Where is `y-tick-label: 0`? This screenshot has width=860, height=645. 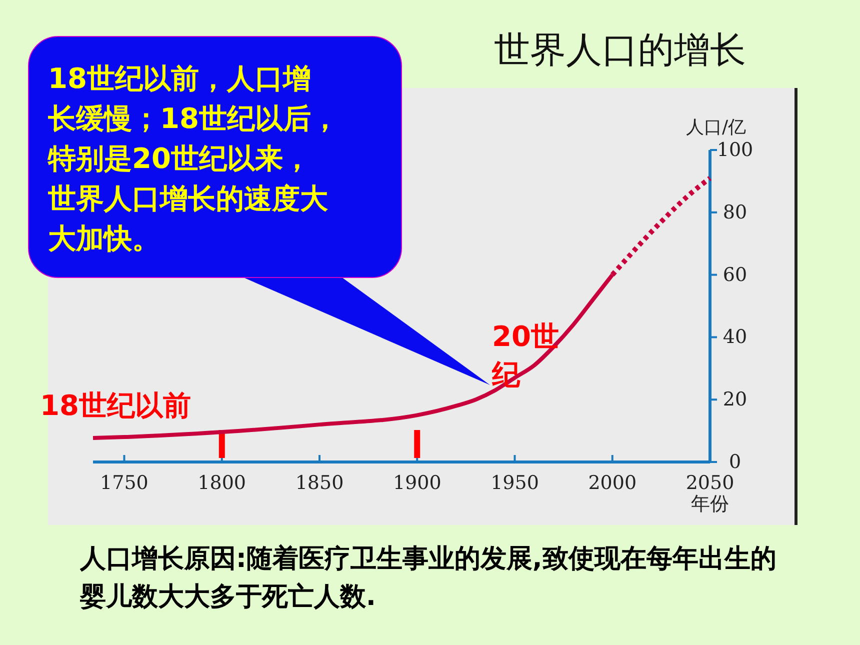
y-tick-label: 0 is located at coordinates (735, 462).